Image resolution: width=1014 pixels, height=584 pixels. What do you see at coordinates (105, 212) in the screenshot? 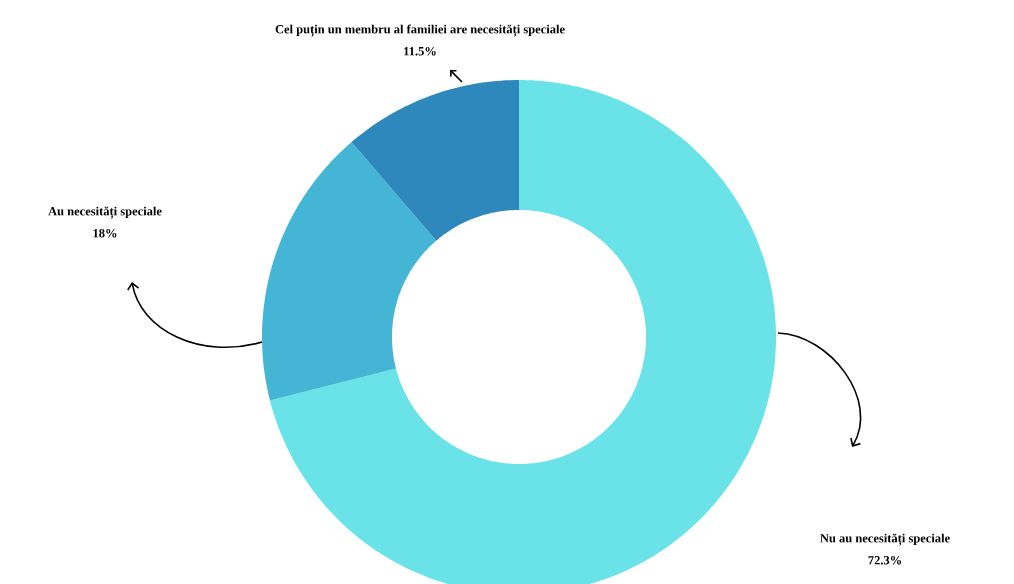
I see `slice-label: Au necesități speciale` at bounding box center [105, 212].